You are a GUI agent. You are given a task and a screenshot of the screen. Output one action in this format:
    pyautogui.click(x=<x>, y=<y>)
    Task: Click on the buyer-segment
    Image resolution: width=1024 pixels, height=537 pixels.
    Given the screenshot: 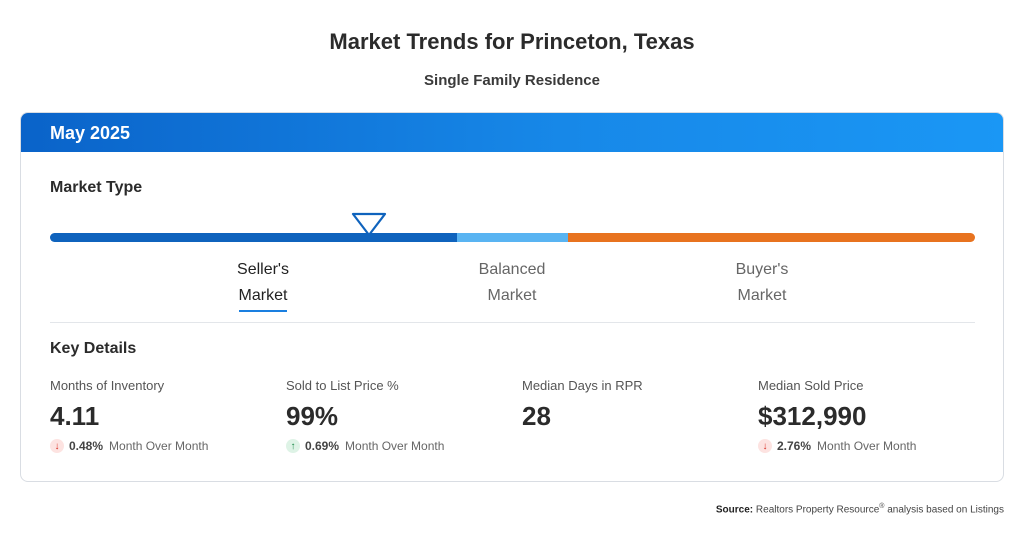 What is the action you would take?
    pyautogui.click(x=771, y=237)
    